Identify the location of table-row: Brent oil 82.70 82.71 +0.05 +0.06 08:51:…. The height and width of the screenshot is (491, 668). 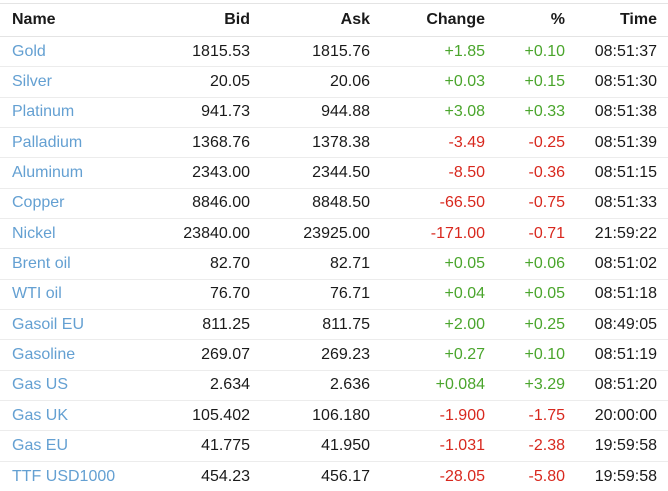
(334, 264).